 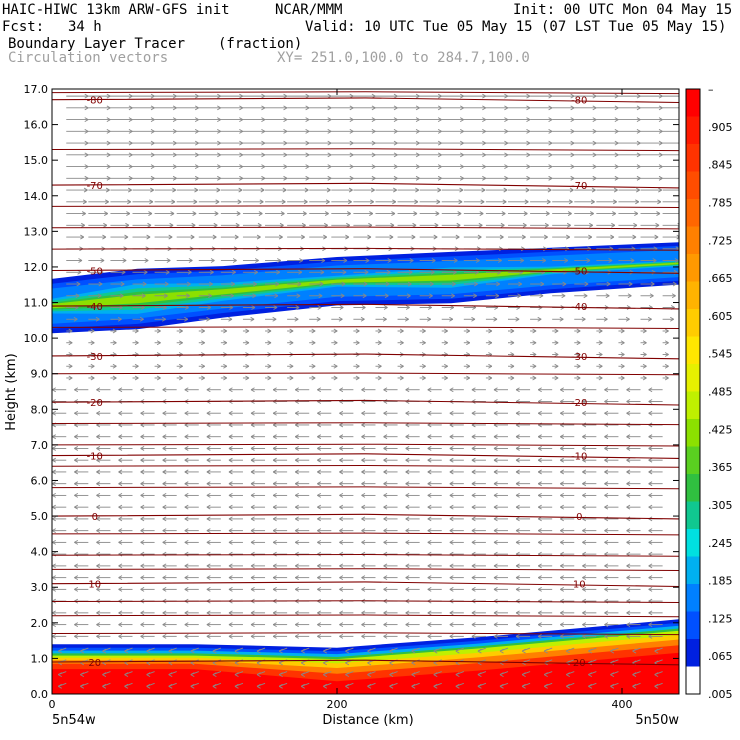 What do you see at coordinates (622, 704) in the screenshot?
I see `x-tick-label: 400` at bounding box center [622, 704].